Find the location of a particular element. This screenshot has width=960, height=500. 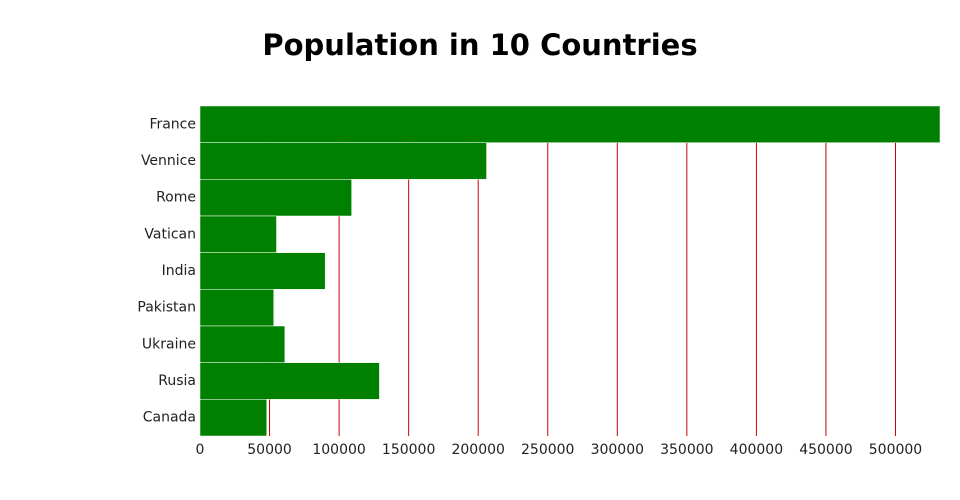

y-tick-label-india: India is located at coordinates (179, 271).